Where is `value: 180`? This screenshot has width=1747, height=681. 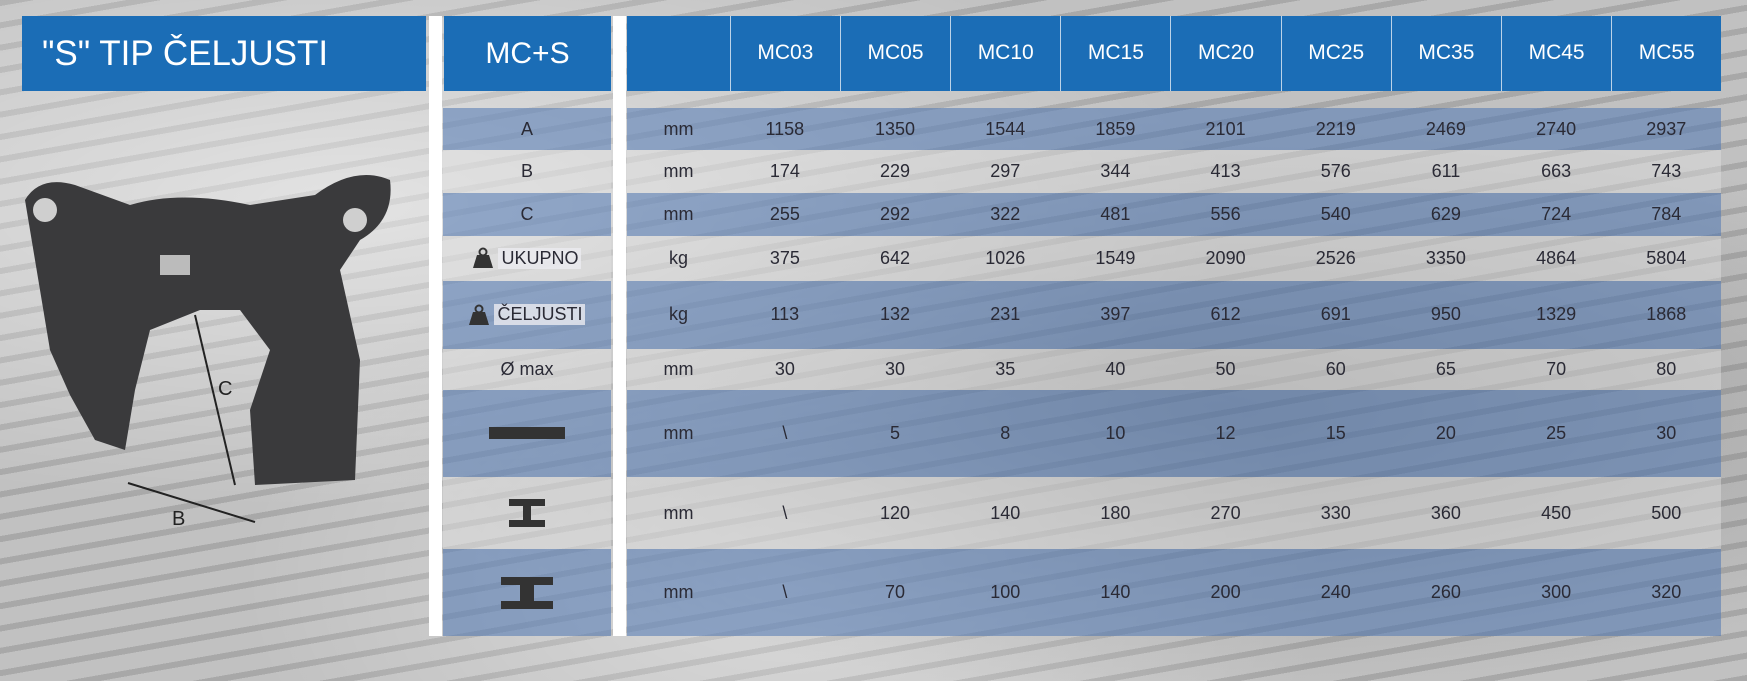 value: 180 is located at coordinates (1115, 512).